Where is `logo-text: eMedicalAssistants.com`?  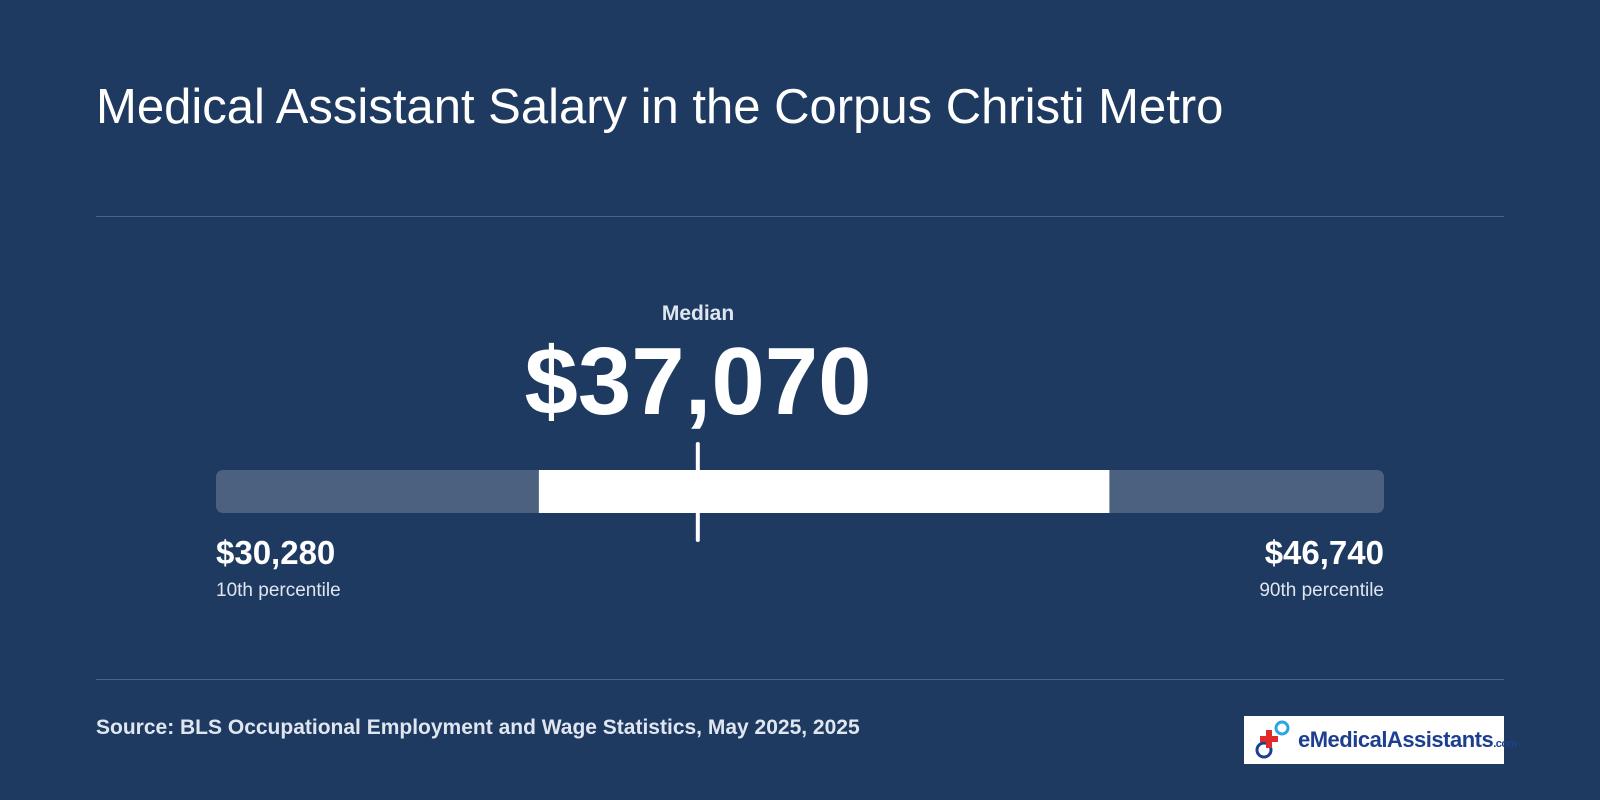 logo-text: eMedicalAssistants.com is located at coordinates (1407, 740).